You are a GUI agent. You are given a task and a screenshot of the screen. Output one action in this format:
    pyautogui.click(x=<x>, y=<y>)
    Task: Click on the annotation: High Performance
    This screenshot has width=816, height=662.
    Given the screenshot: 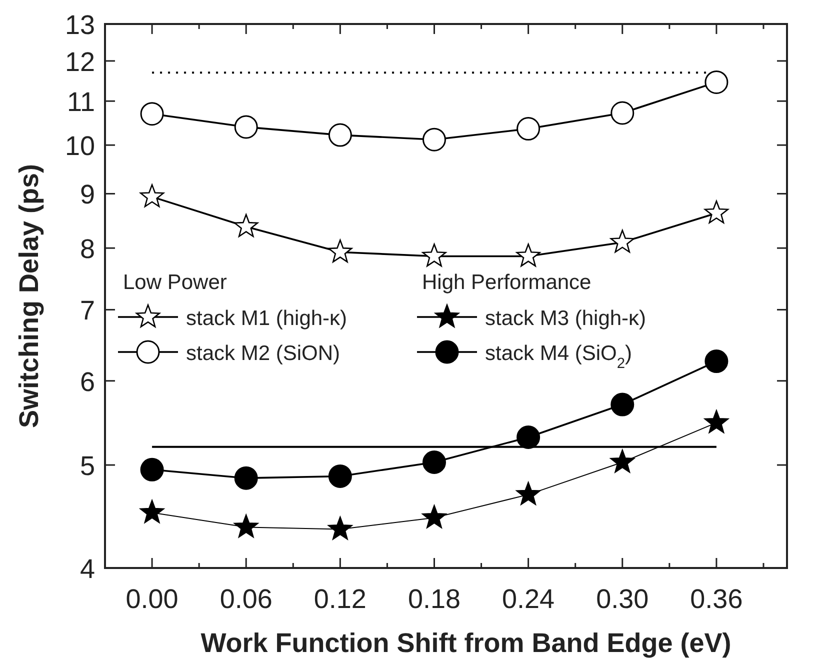 What is the action you would take?
    pyautogui.click(x=507, y=282)
    